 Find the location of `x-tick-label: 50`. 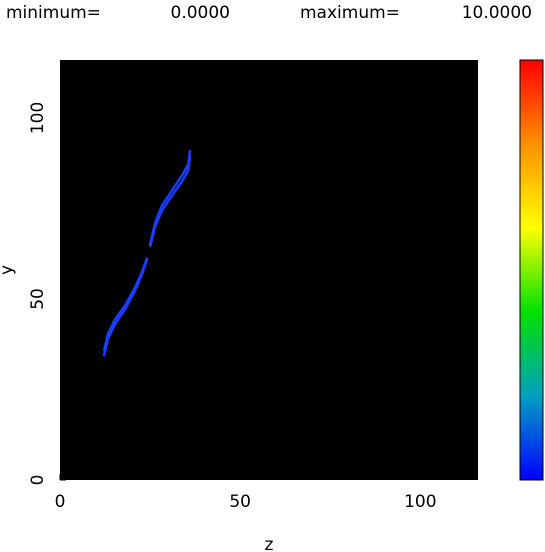

x-tick-label: 50 is located at coordinates (240, 502).